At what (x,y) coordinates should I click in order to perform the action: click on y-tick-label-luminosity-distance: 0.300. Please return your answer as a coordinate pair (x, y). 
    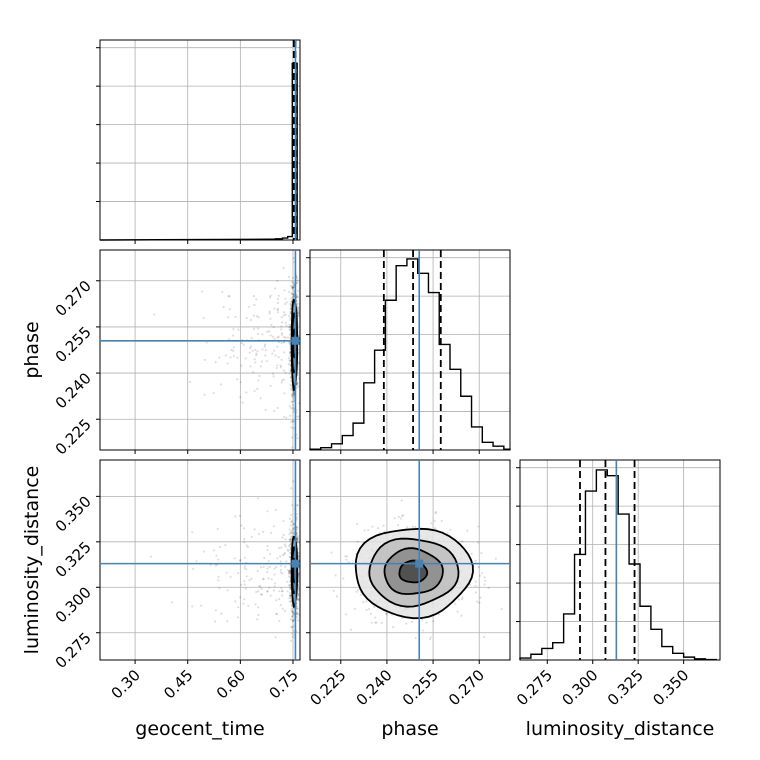
    Looking at the image, I should click on (73, 604).